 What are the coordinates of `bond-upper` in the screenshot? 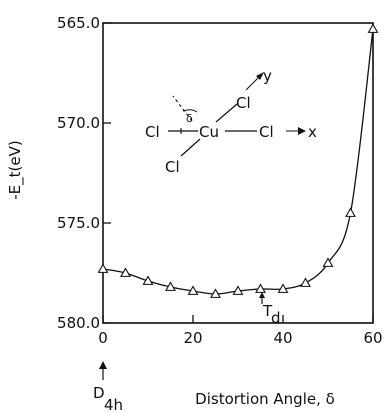 It's located at (226, 113).